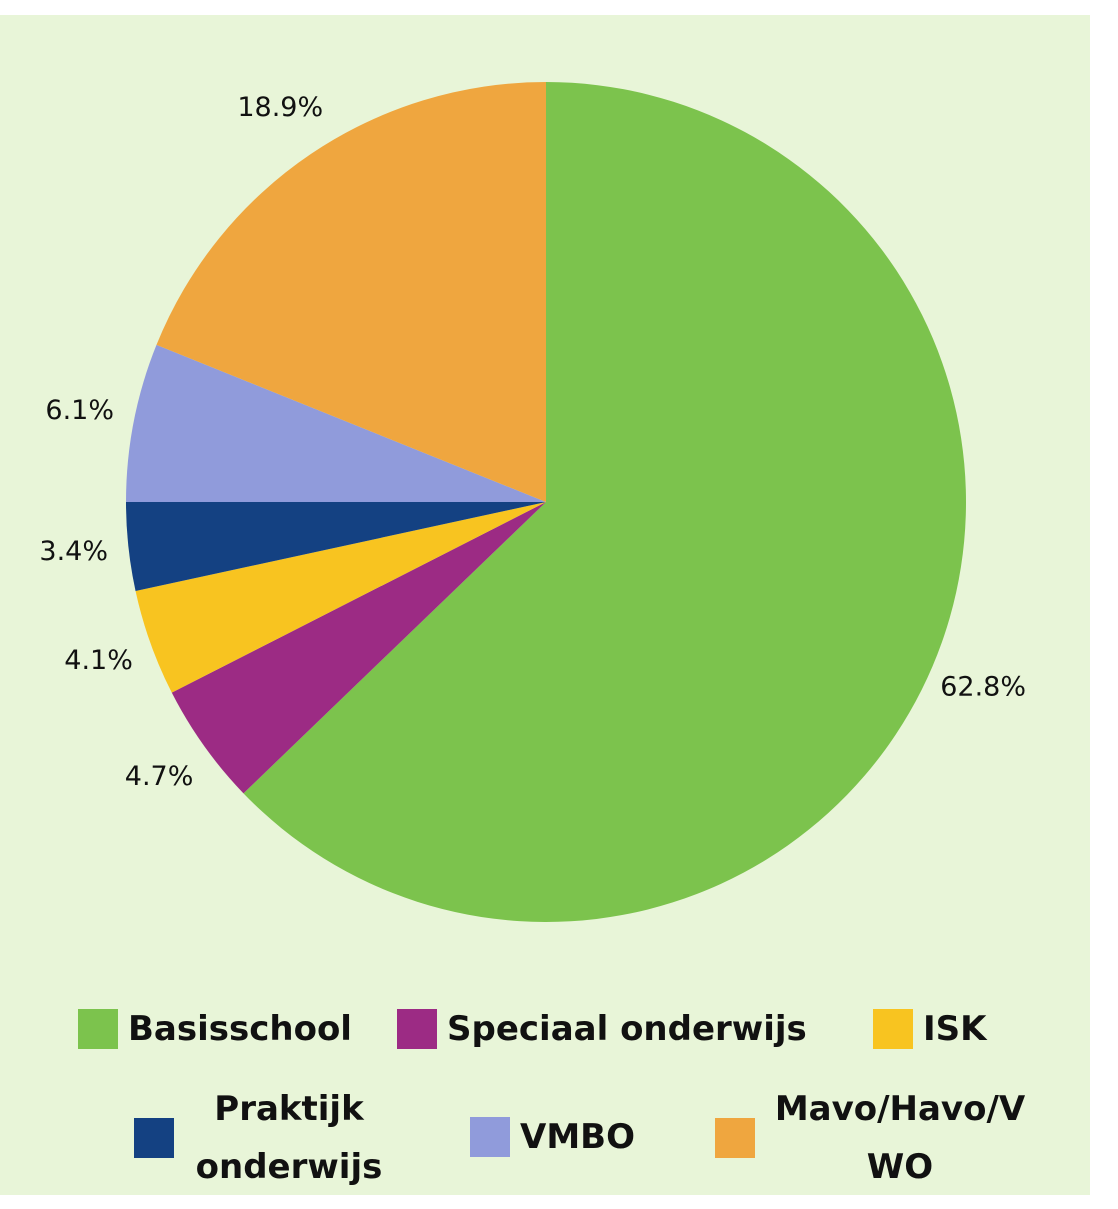  I want to click on legend-item: Basisschool, so click(215, 1029).